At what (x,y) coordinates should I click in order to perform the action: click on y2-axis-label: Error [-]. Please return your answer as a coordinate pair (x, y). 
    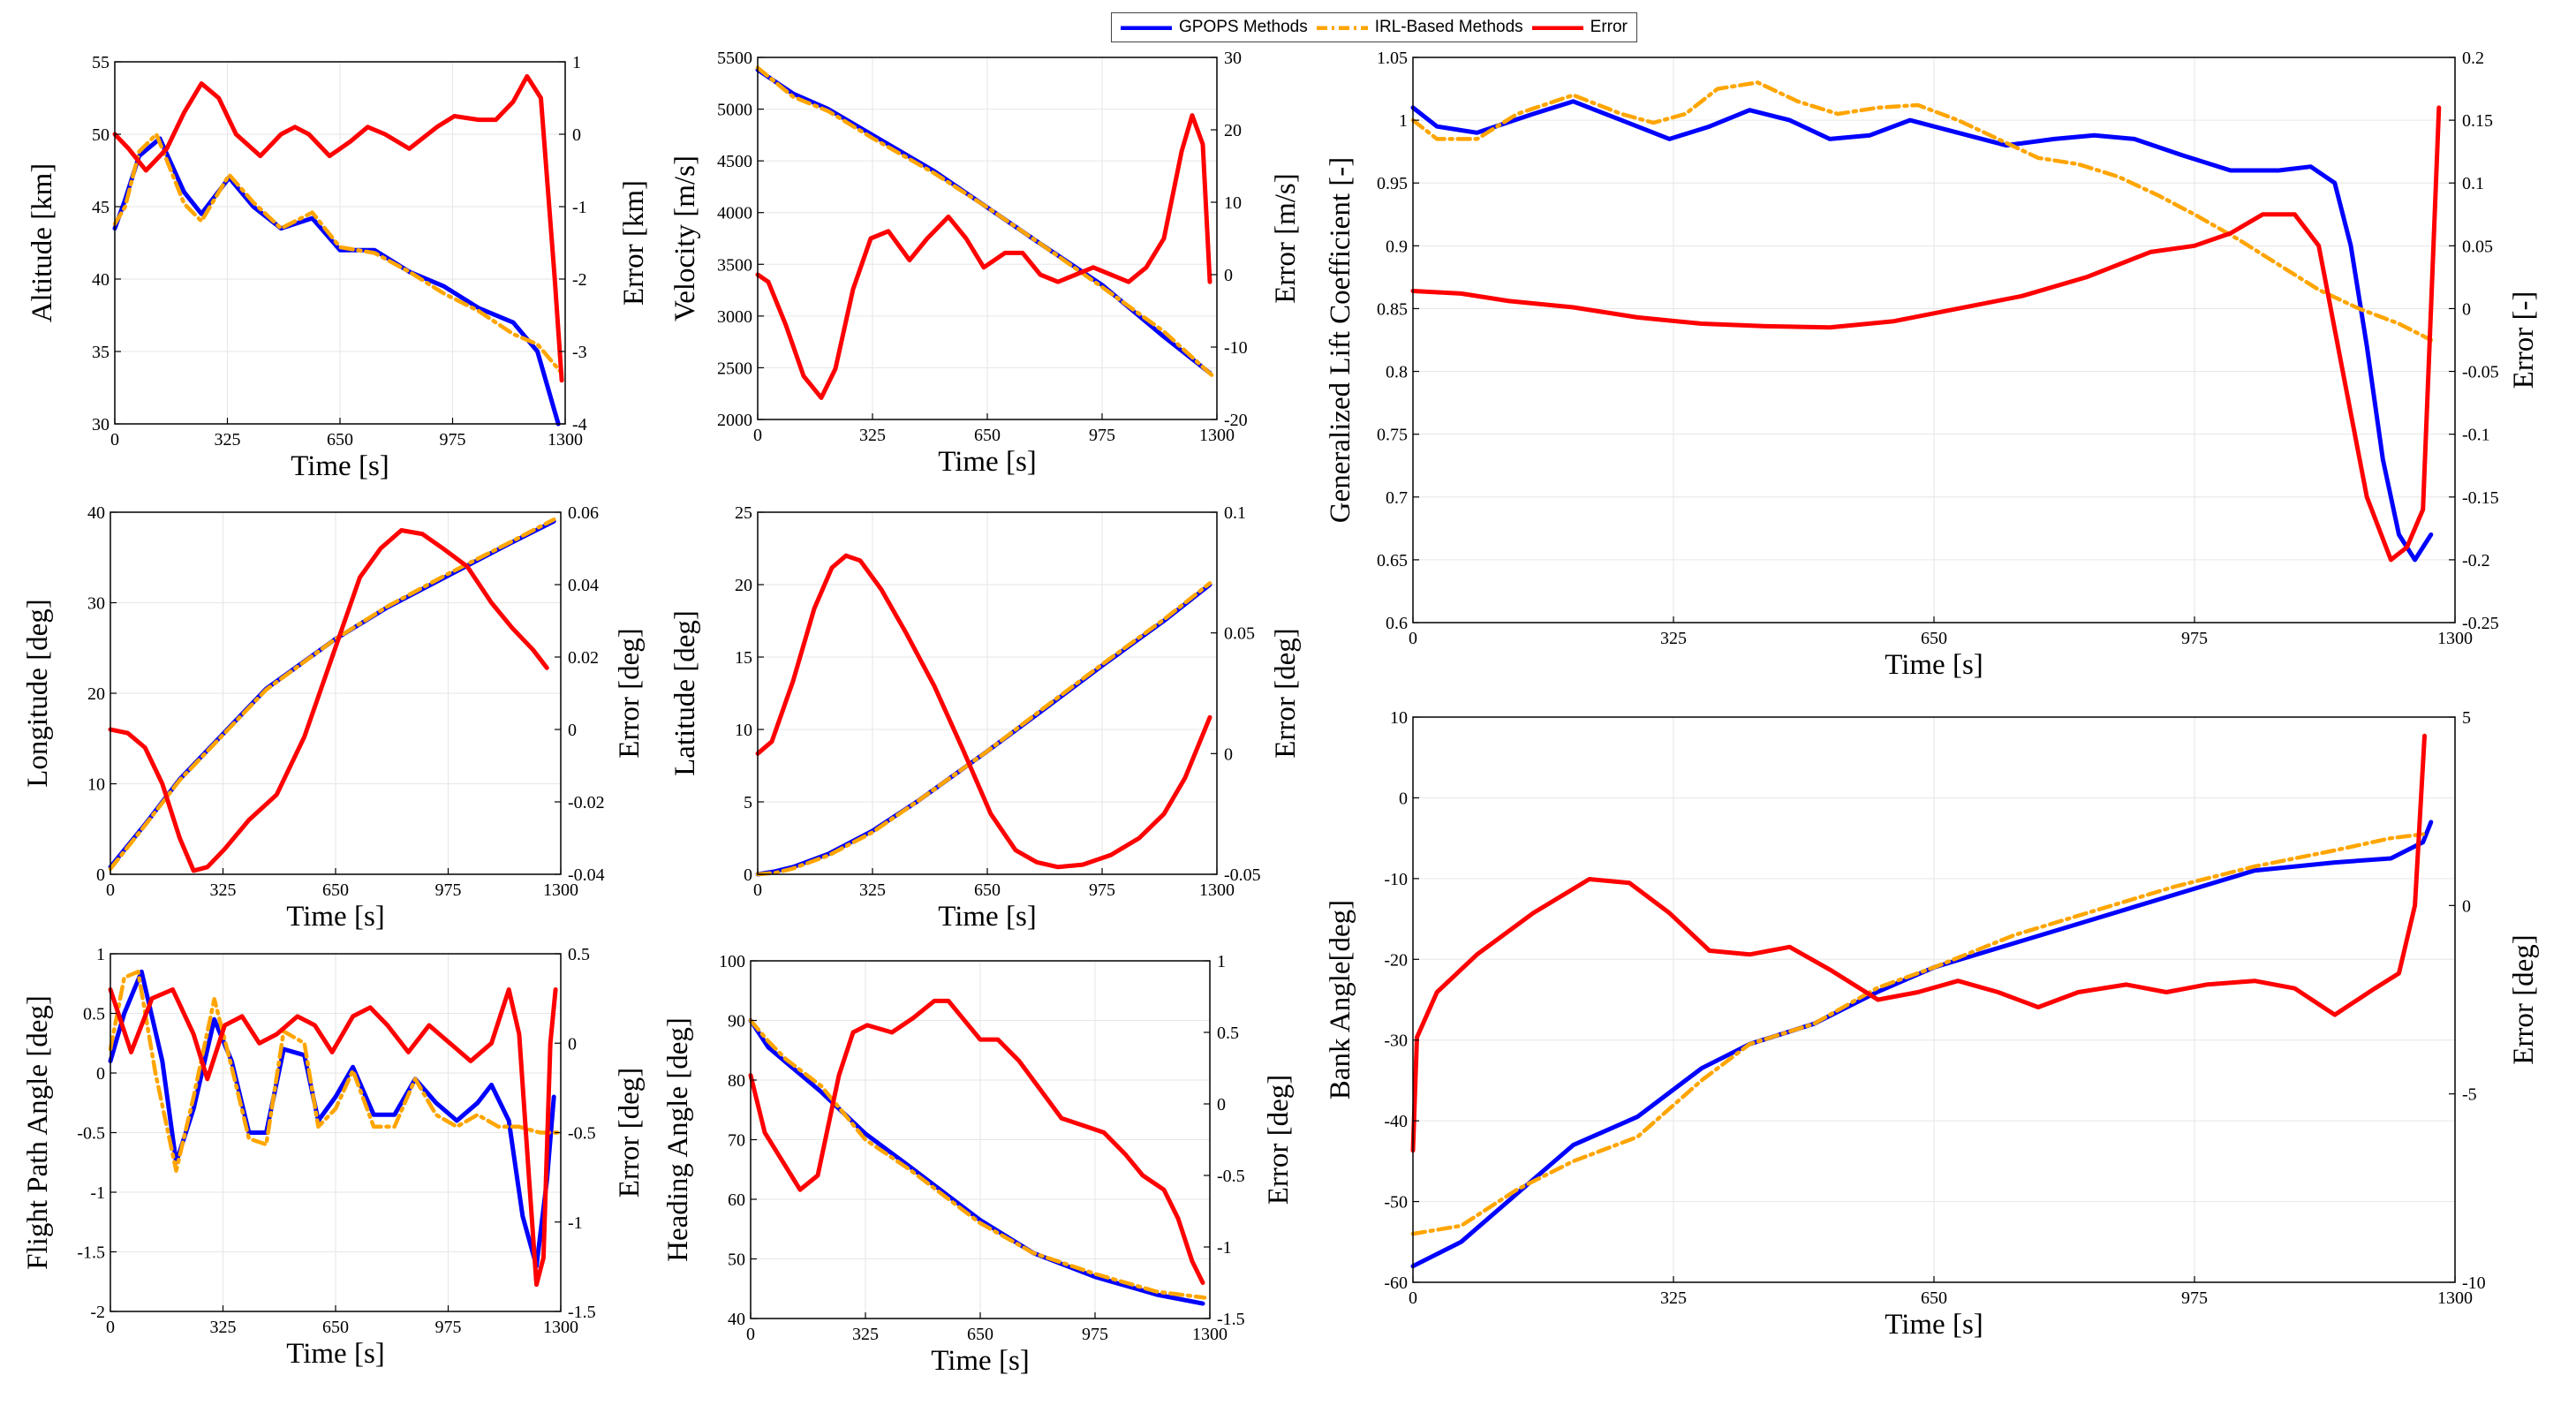
    Looking at the image, I should click on (2524, 340).